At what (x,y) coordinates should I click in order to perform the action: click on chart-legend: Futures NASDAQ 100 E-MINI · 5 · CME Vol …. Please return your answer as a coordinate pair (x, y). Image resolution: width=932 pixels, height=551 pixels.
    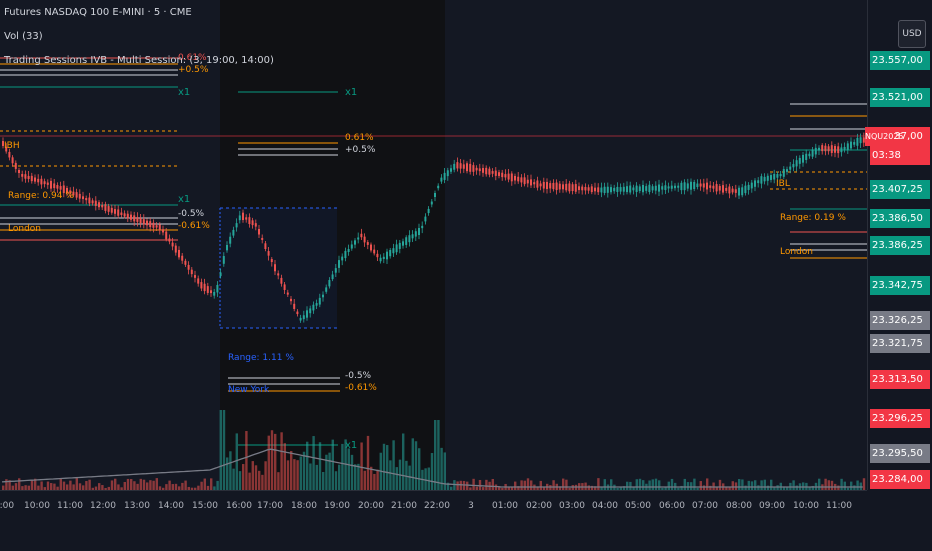
    Looking at the image, I should click on (139, 37).